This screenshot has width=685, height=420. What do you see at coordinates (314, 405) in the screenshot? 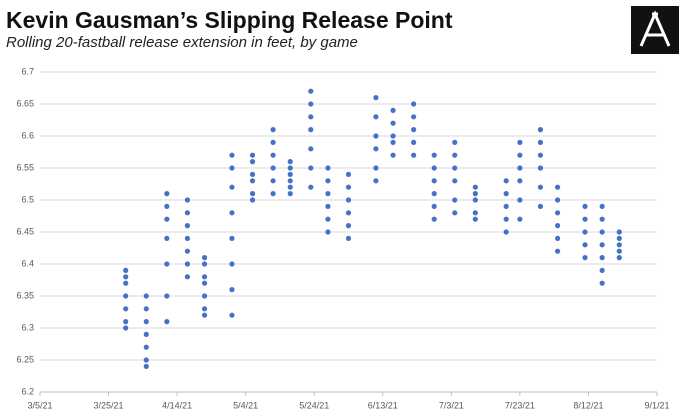
I see `x-tick-label: 5/24/21` at bounding box center [314, 405].